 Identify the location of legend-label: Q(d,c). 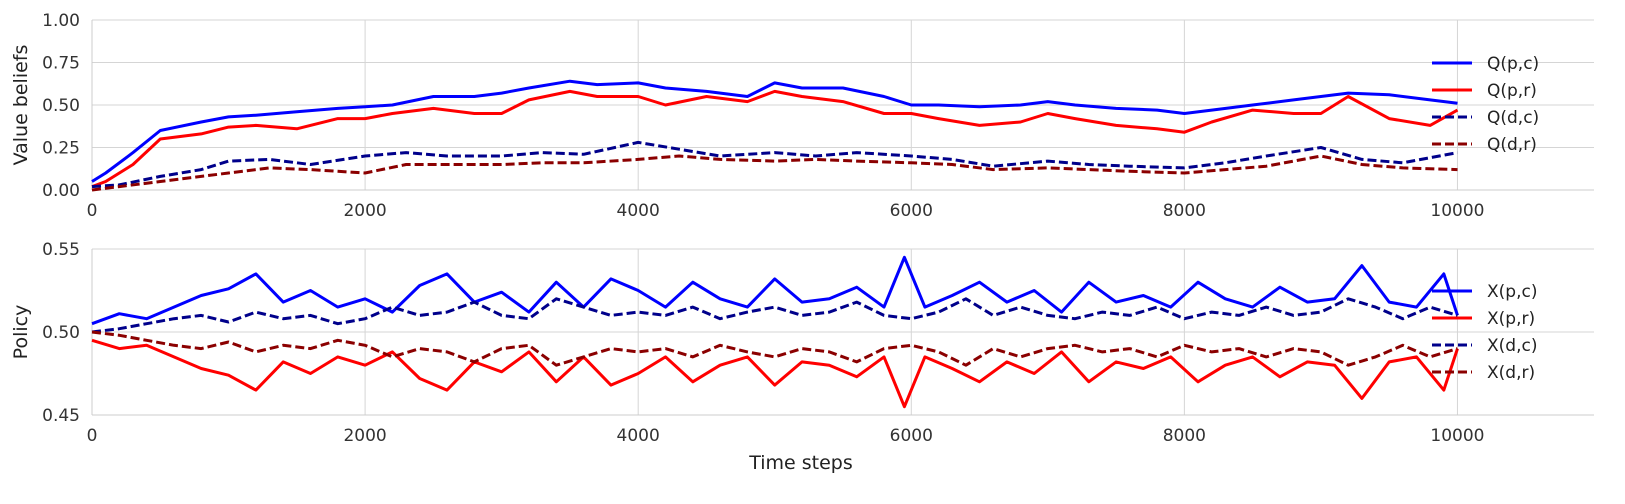
(1513, 118).